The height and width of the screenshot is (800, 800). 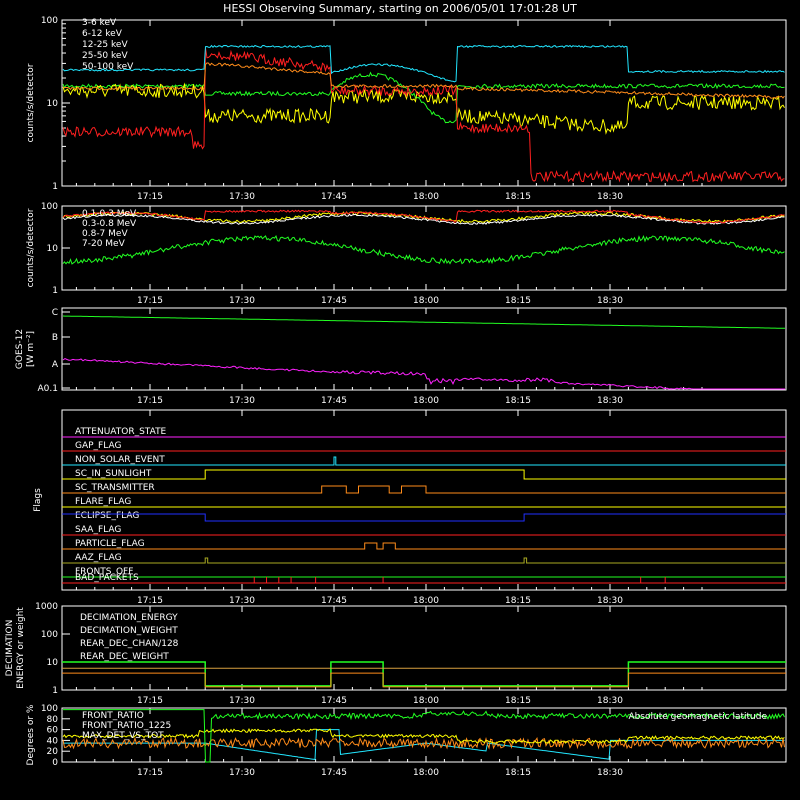 What do you see at coordinates (115, 488) in the screenshot?
I see `flag-label: SC_TRANSMITTER` at bounding box center [115, 488].